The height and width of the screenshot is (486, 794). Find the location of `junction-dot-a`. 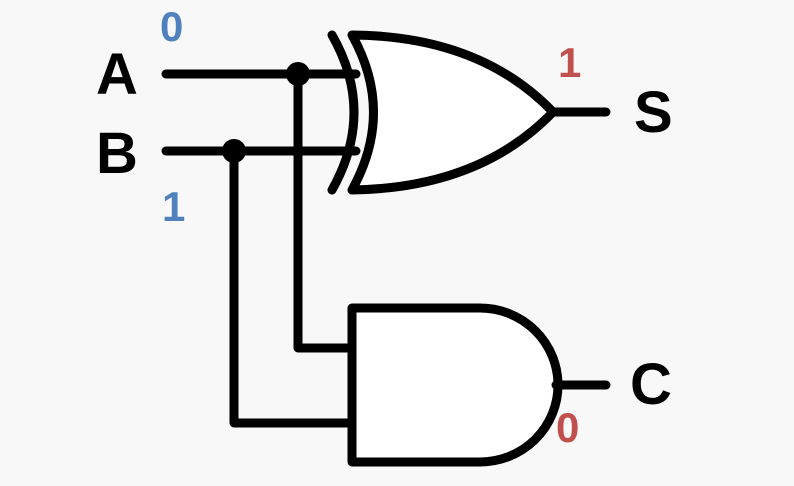

junction-dot-a is located at coordinates (298, 74).